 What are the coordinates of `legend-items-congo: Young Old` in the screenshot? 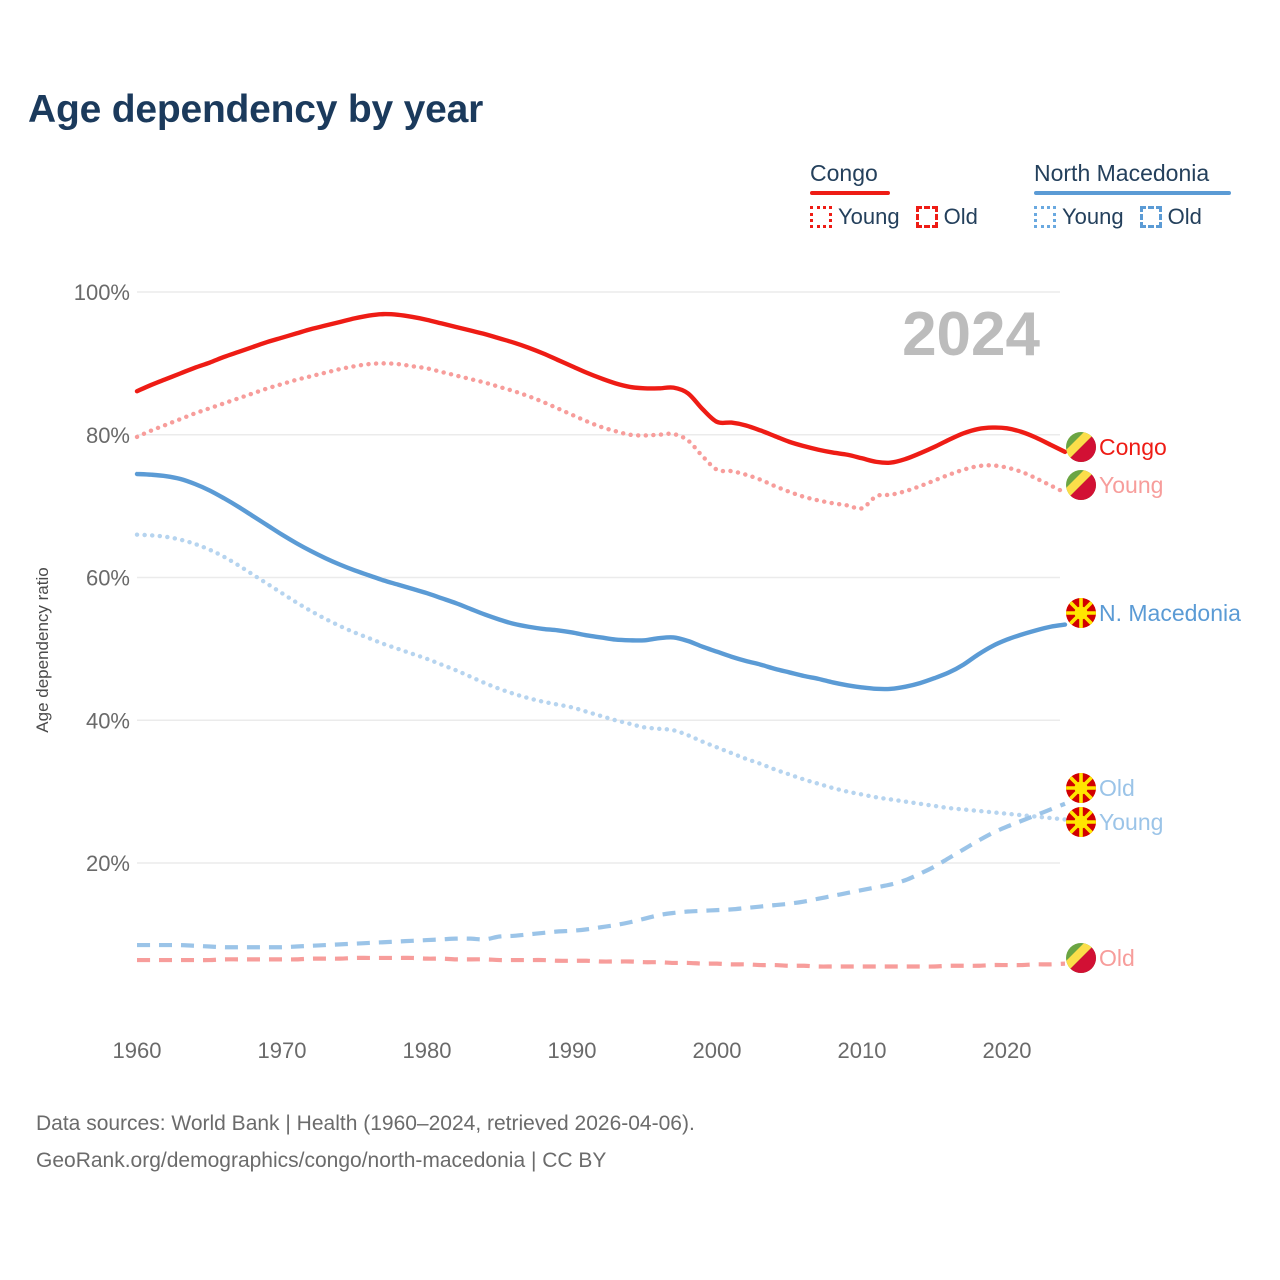 It's located at (910, 217).